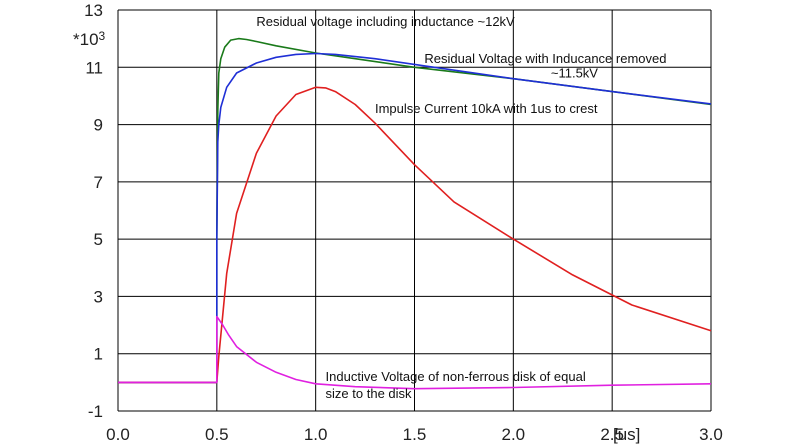 This screenshot has height=445, width=800. Describe the element at coordinates (486, 108) in the screenshot. I see `annotation-label: Impulse Current 10kA with 1us to crest` at that location.